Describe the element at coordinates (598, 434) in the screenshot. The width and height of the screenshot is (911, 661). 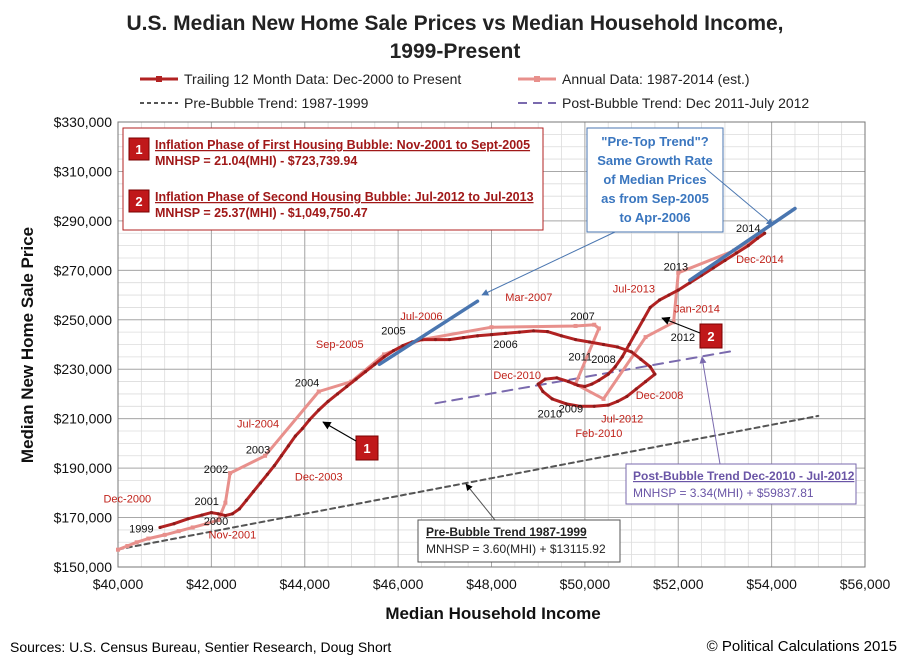
I see `month-label: Feb-2010` at that location.